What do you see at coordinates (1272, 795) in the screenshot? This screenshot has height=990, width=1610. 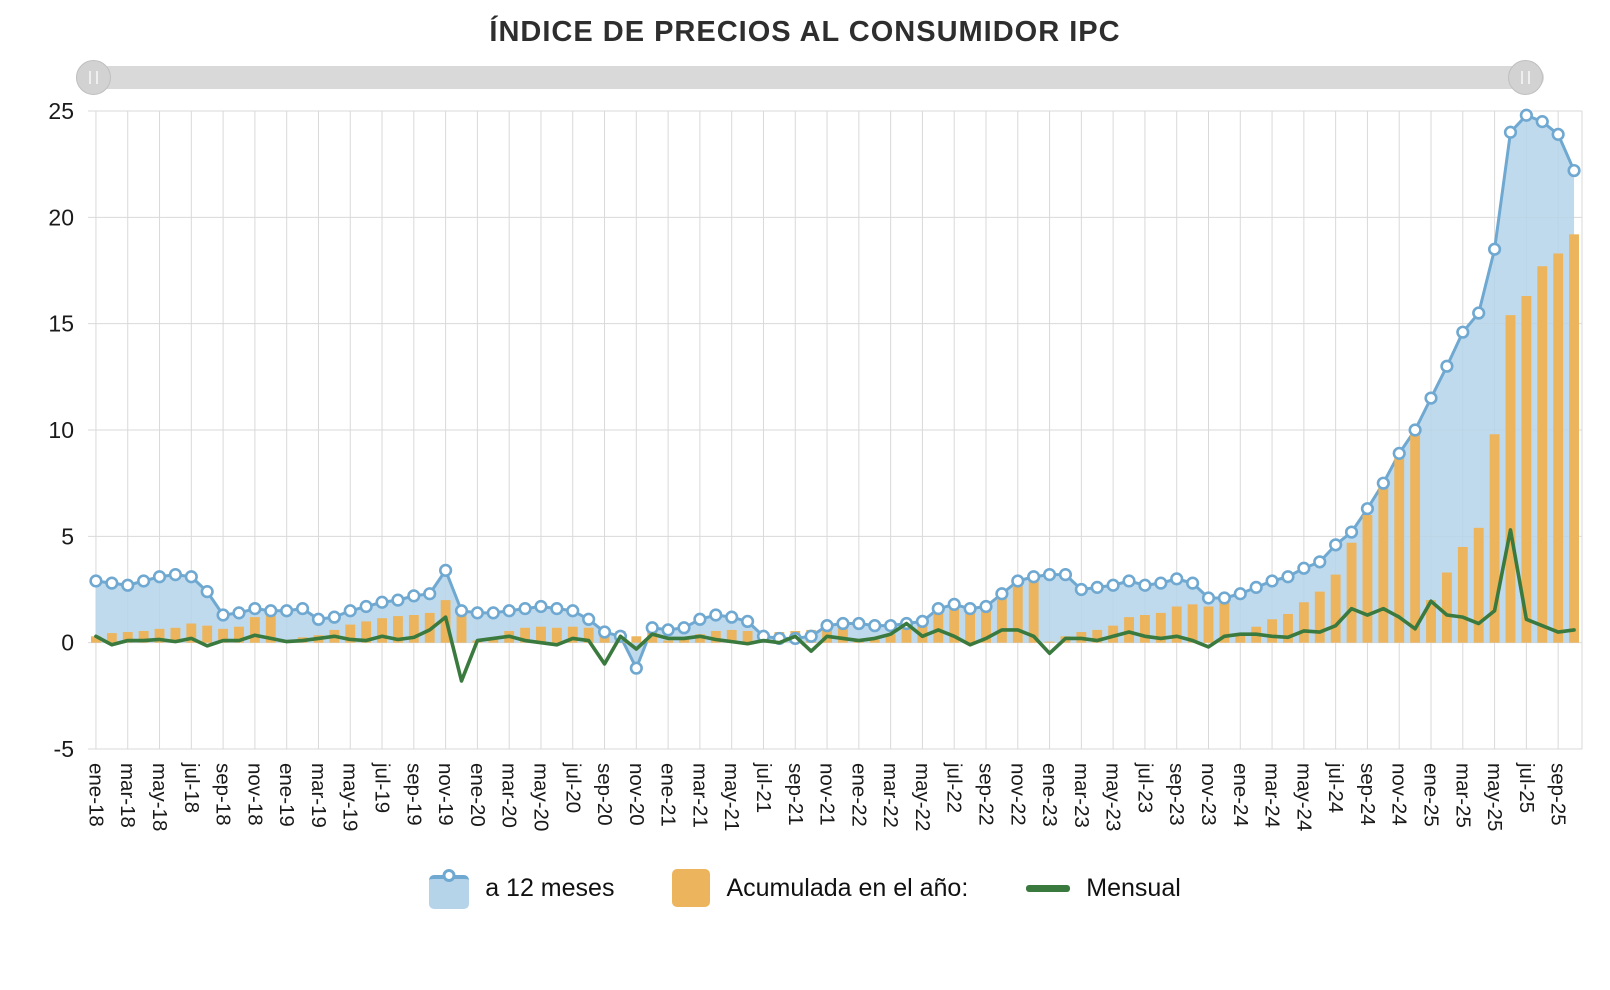 I see `svg-text: mar-24` at bounding box center [1272, 795].